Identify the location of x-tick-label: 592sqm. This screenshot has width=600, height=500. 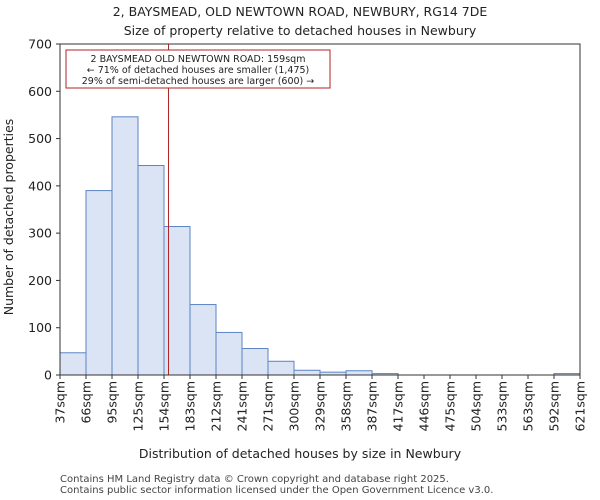
(554, 406).